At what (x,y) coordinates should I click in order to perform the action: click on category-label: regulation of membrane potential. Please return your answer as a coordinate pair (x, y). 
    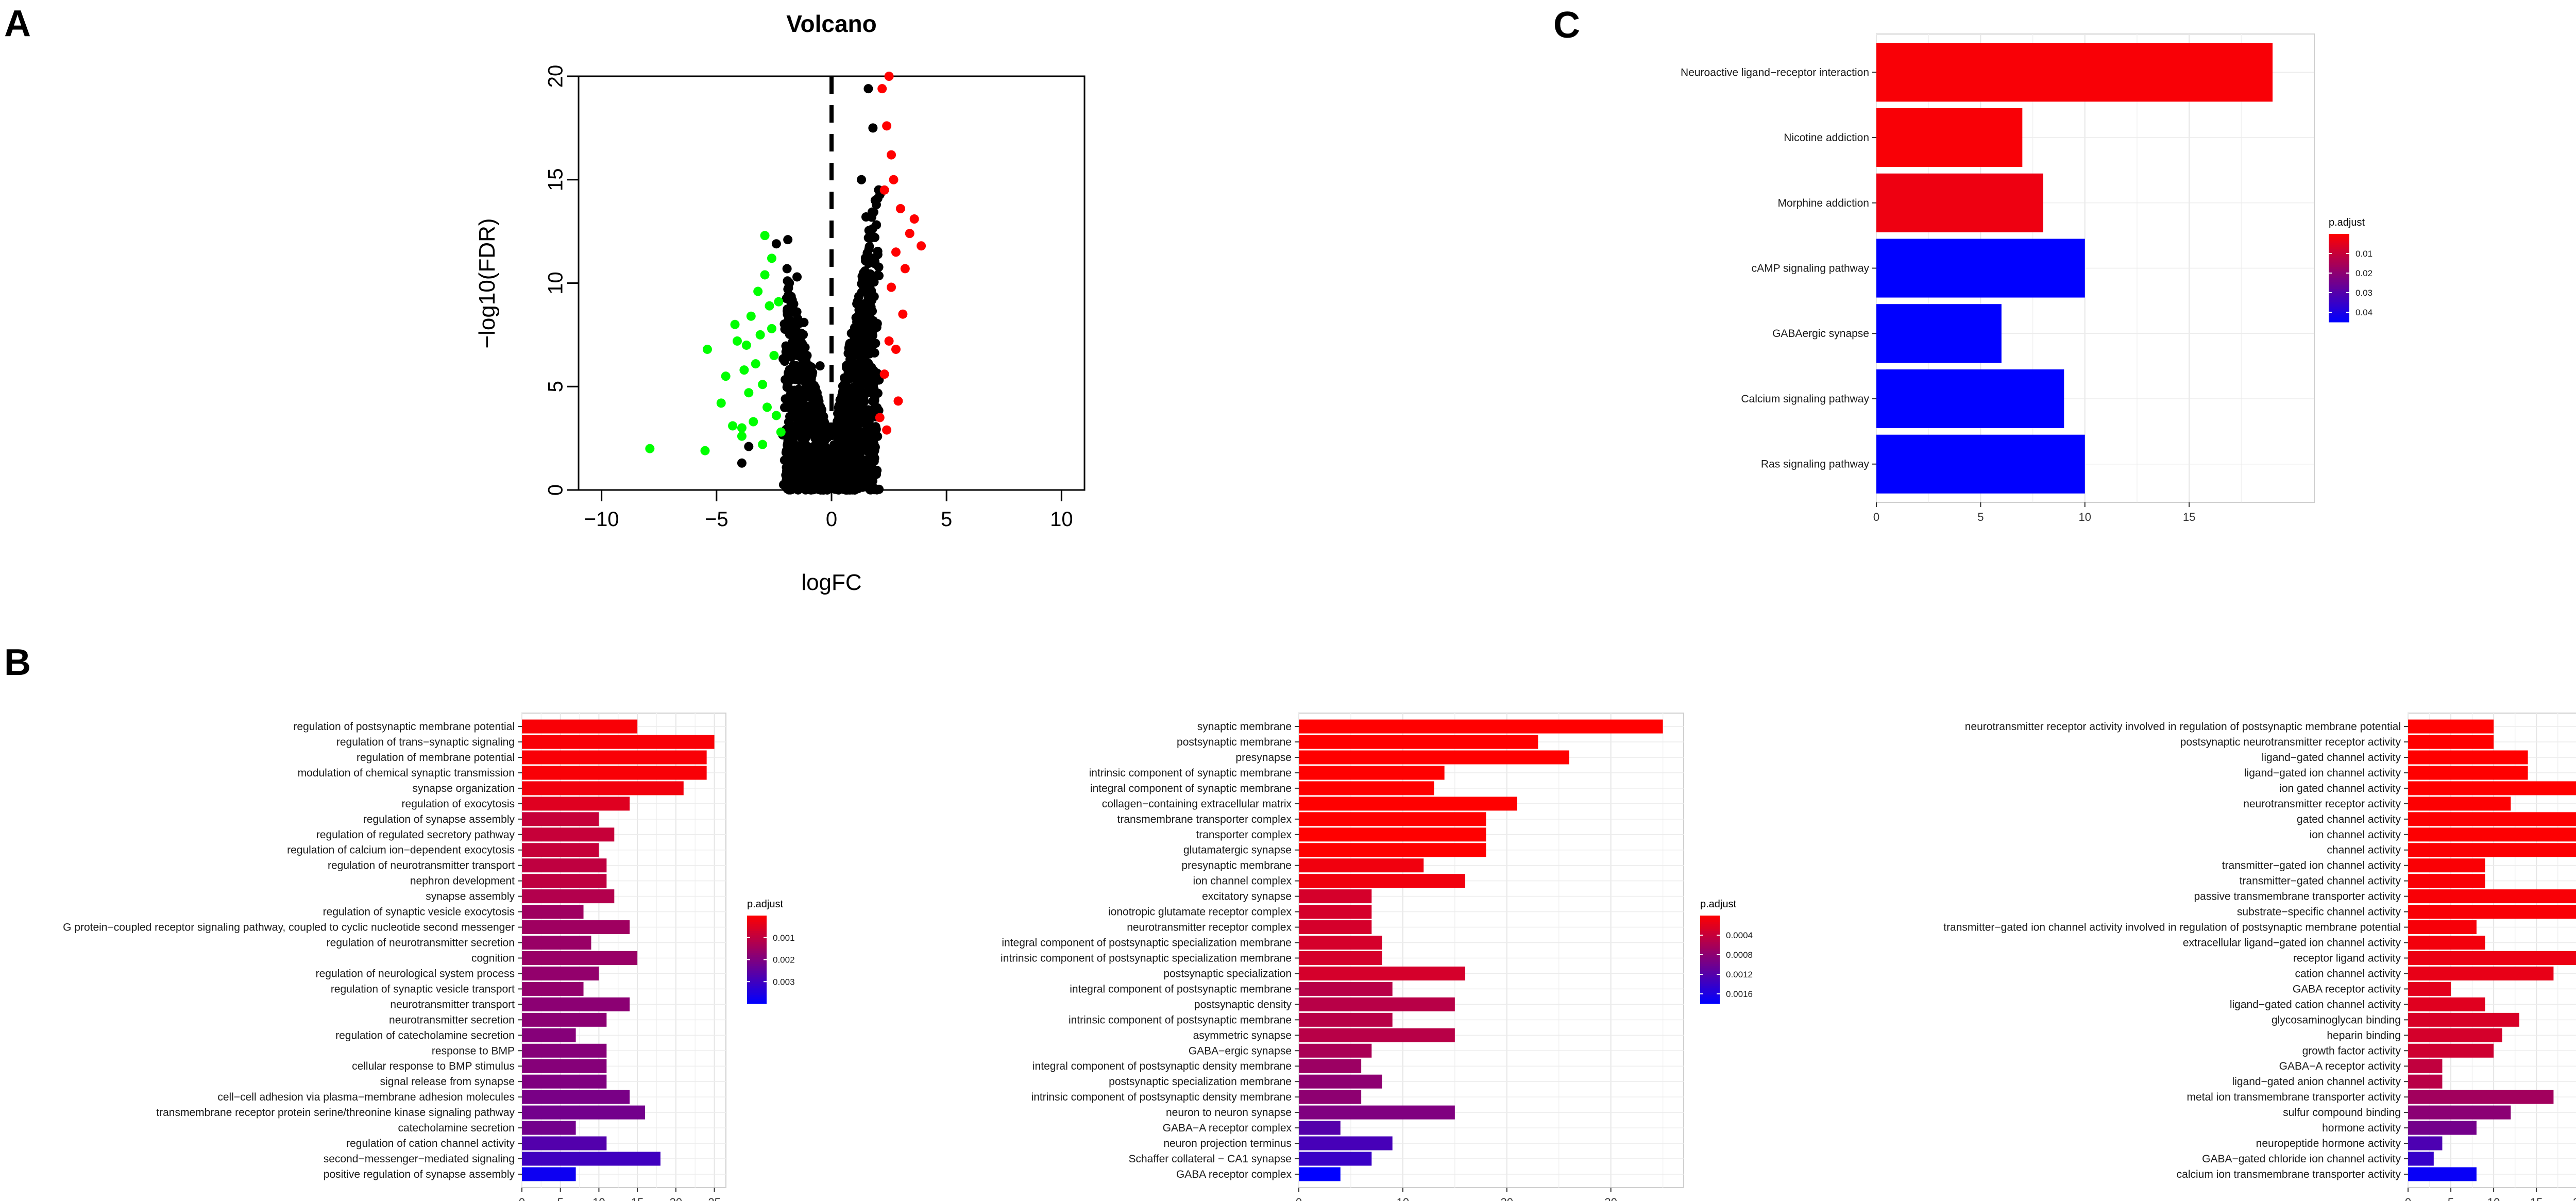
    Looking at the image, I should click on (436, 758).